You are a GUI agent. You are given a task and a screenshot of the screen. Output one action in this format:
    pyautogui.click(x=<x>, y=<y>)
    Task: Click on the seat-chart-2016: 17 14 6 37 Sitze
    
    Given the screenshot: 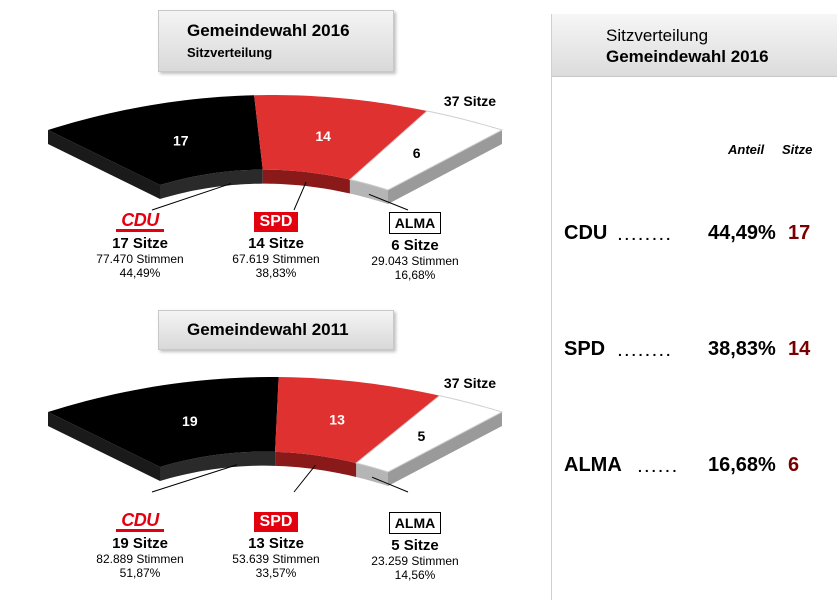 What is the action you would take?
    pyautogui.click(x=276, y=152)
    